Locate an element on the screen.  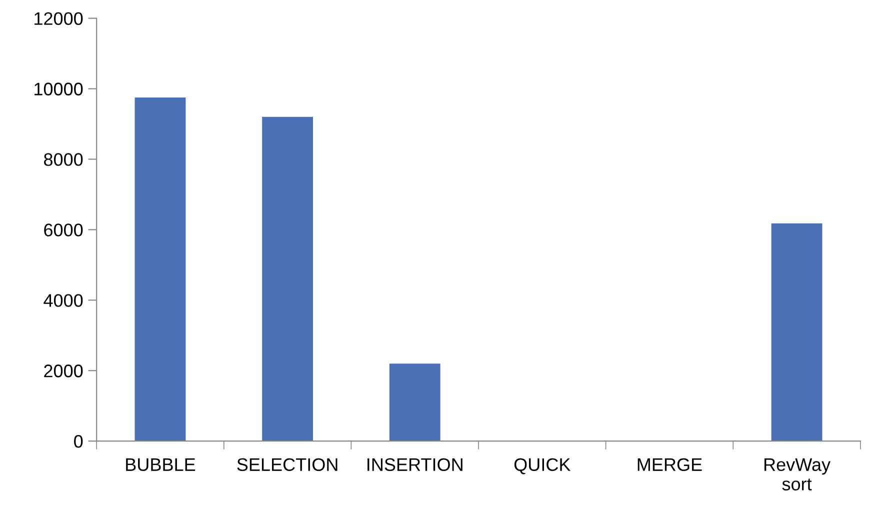
x-tick-label: SELECTION is located at coordinates (287, 465).